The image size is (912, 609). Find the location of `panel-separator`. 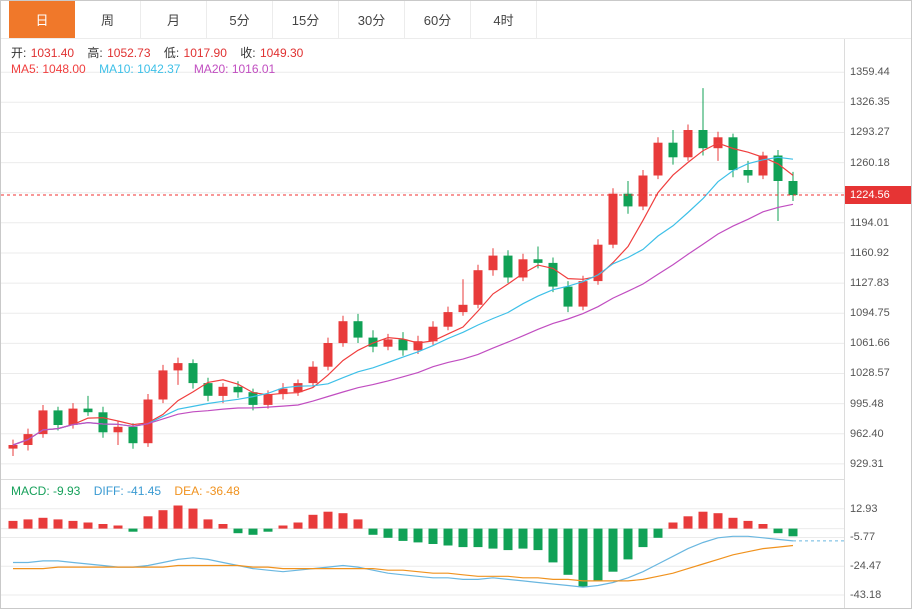

panel-separator is located at coordinates (456, 479).